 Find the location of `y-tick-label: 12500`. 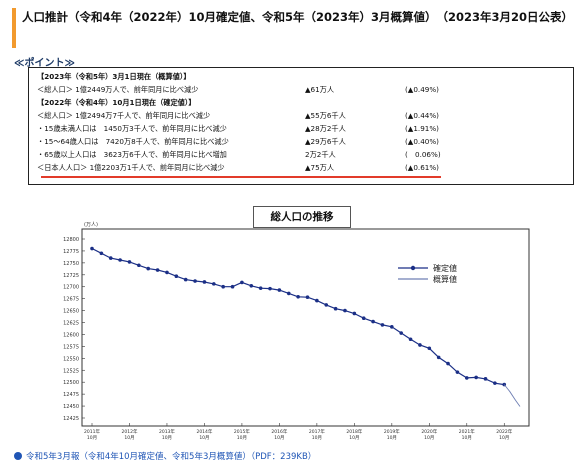

y-tick-label: 12500 is located at coordinates (71, 383).